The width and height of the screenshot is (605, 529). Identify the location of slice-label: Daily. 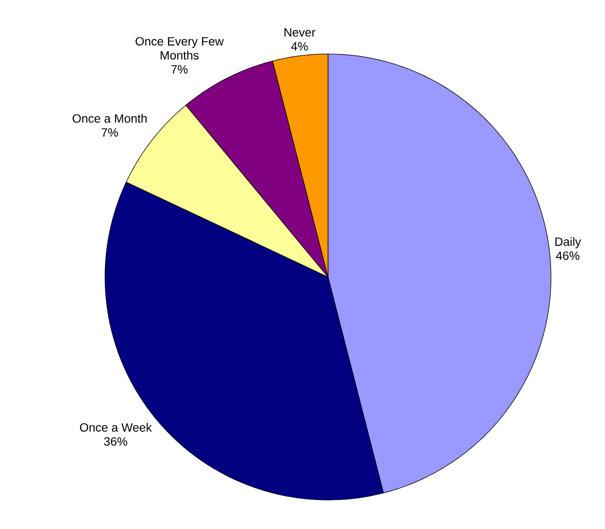
(568, 242).